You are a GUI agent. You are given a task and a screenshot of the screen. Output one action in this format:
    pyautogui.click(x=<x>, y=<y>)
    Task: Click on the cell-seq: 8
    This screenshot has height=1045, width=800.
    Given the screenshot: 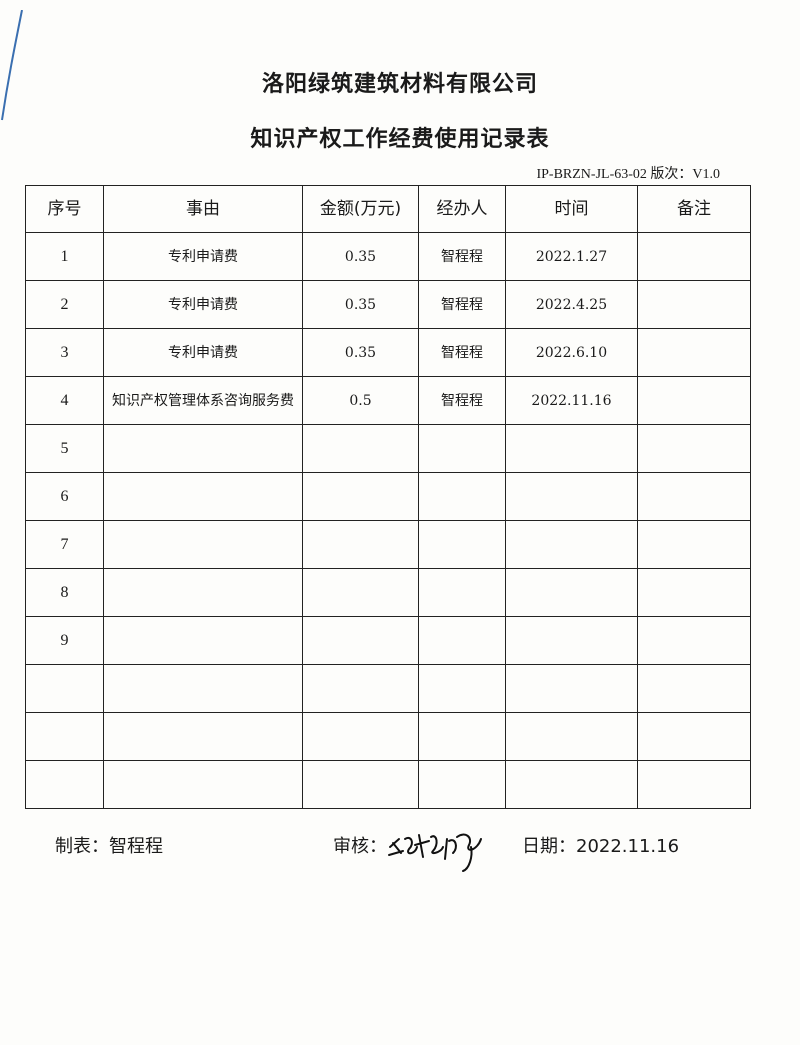 What is the action you would take?
    pyautogui.click(x=64, y=592)
    